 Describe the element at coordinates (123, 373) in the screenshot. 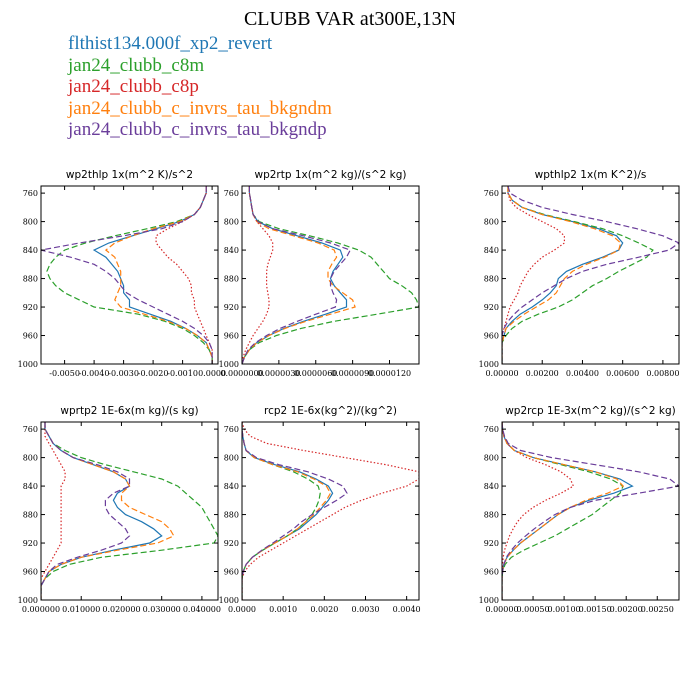

I see `x-tick-label: -0.0030` at that location.